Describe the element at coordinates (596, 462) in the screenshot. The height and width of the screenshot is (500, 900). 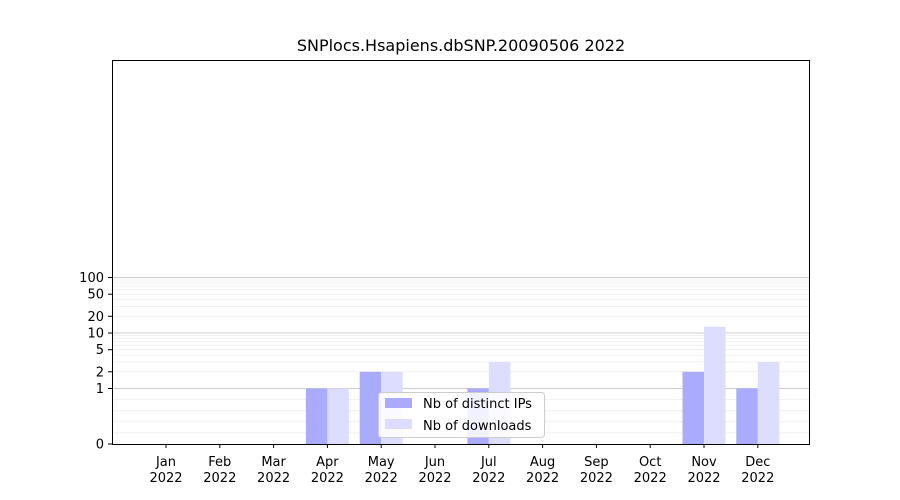
I see `x-tick-label-month: Sep` at that location.